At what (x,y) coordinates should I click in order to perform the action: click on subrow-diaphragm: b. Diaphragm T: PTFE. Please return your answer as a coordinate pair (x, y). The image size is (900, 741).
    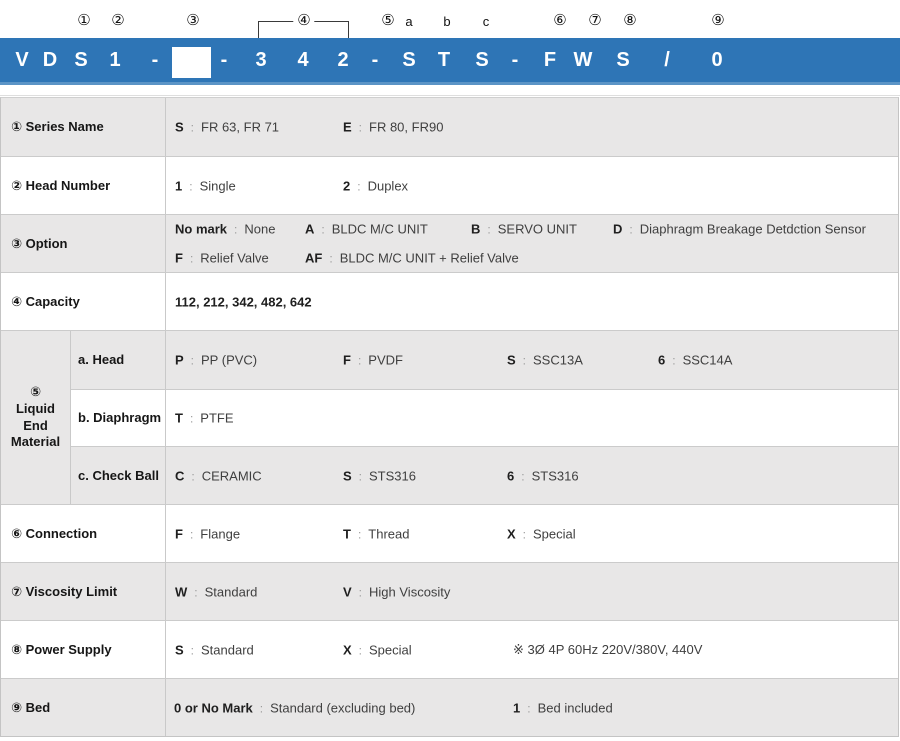
    Looking at the image, I should click on (484, 417).